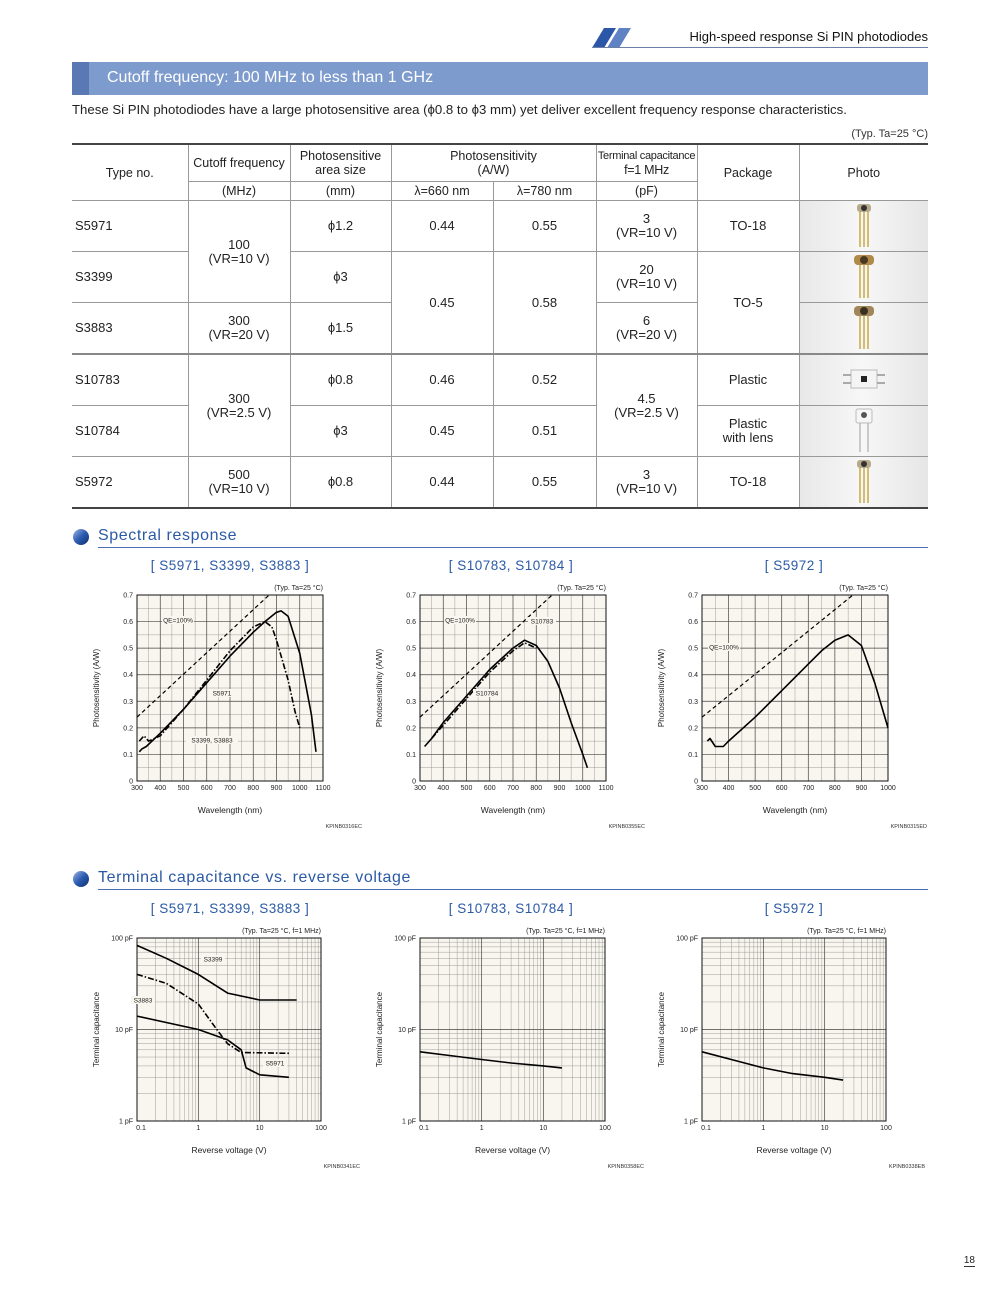  What do you see at coordinates (763, 1128) in the screenshot?
I see `x-tick-label: 1` at bounding box center [763, 1128].